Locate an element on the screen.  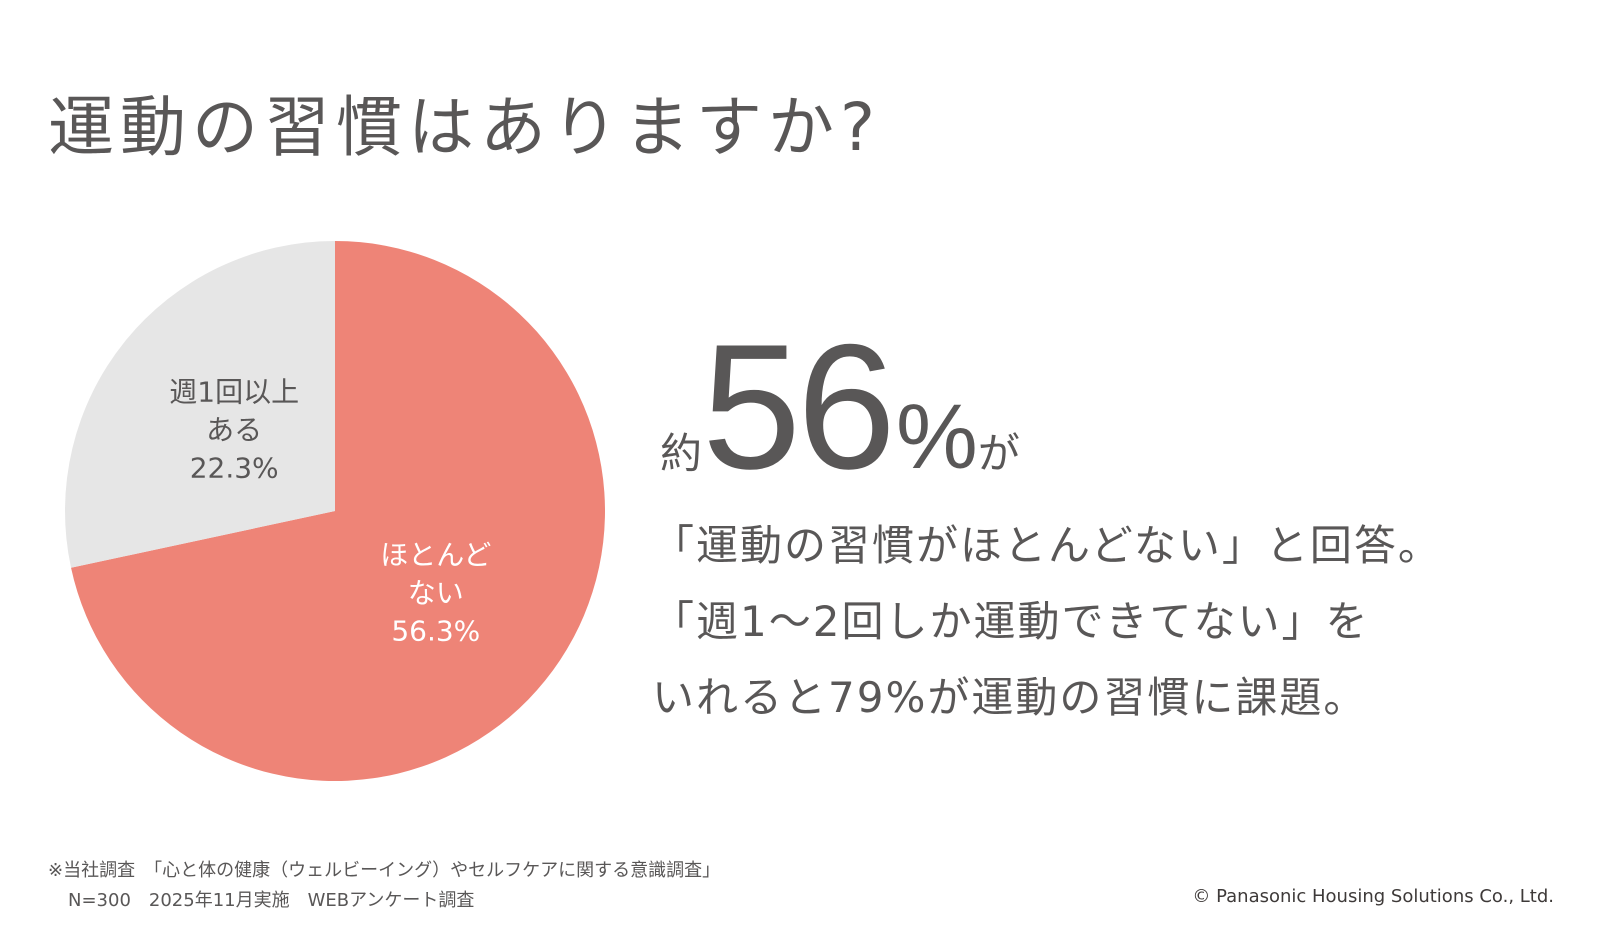
footnote-line: ※当社調査 「心と体の健康（ウェルビーイング）やセルフケアに関する意識調査」 is located at coordinates (384, 870).